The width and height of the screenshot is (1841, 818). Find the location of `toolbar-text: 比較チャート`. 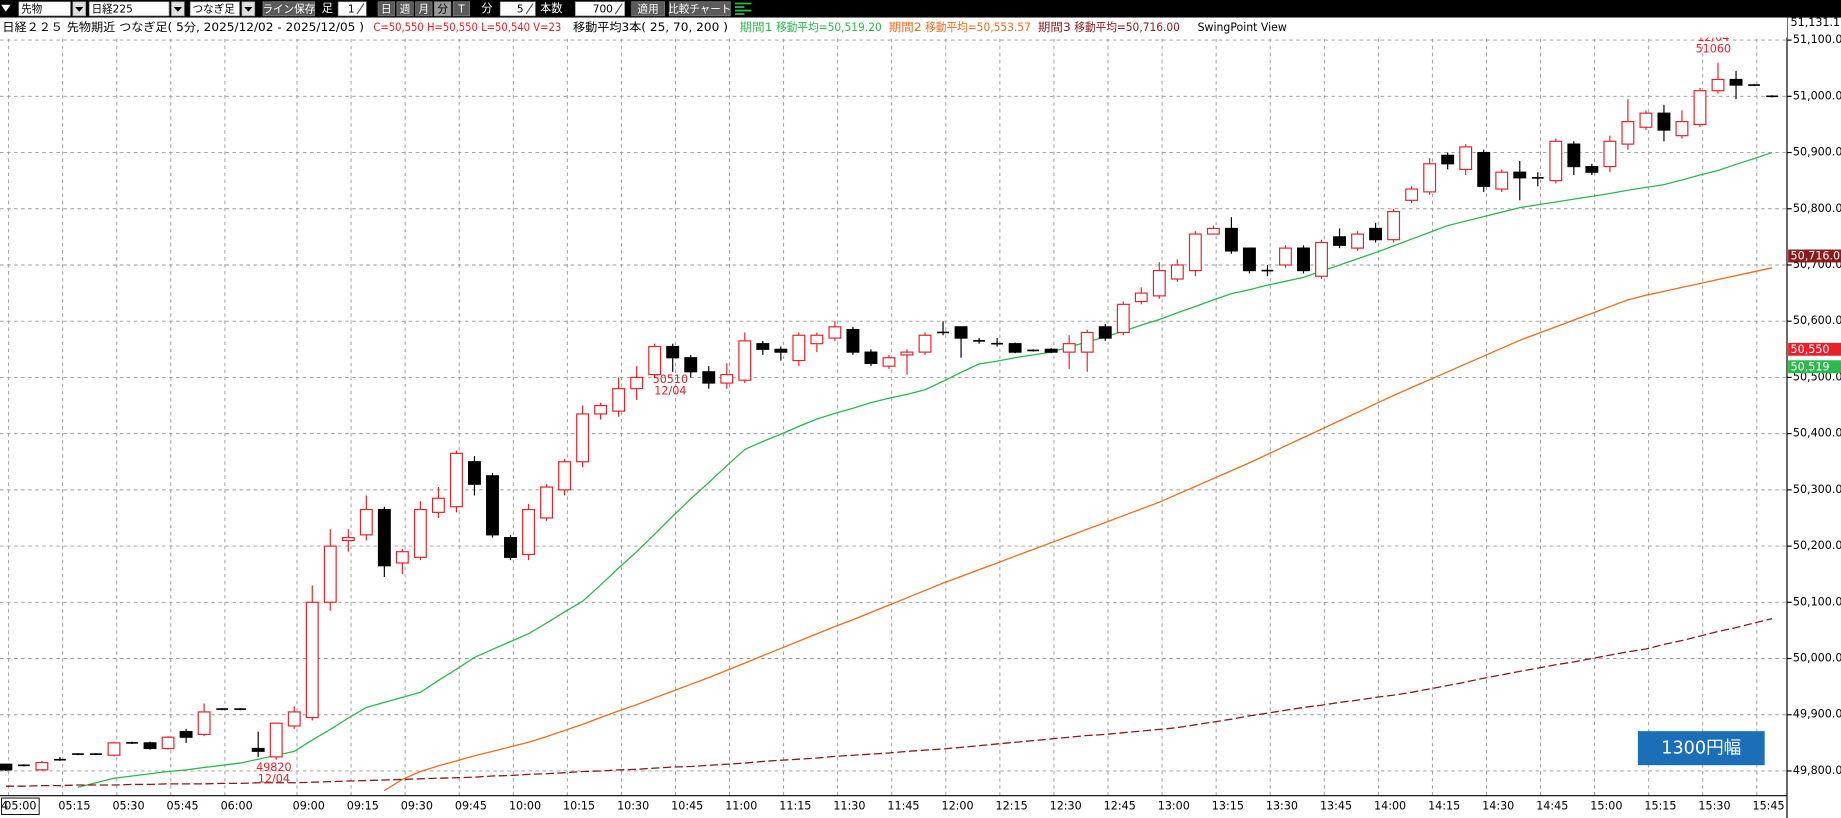

toolbar-text: 比較チャート is located at coordinates (699, 8).